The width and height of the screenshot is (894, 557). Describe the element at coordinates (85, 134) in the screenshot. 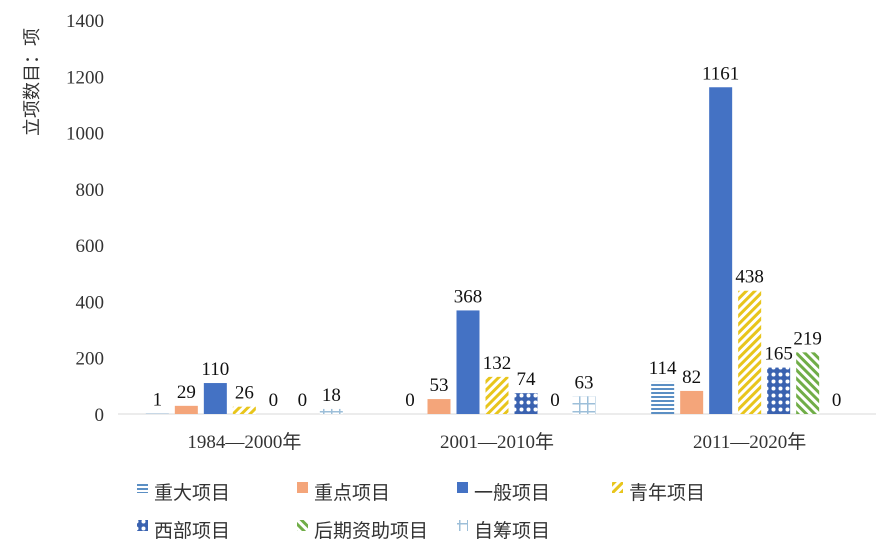

I see `y-tick-label: 1000` at that location.